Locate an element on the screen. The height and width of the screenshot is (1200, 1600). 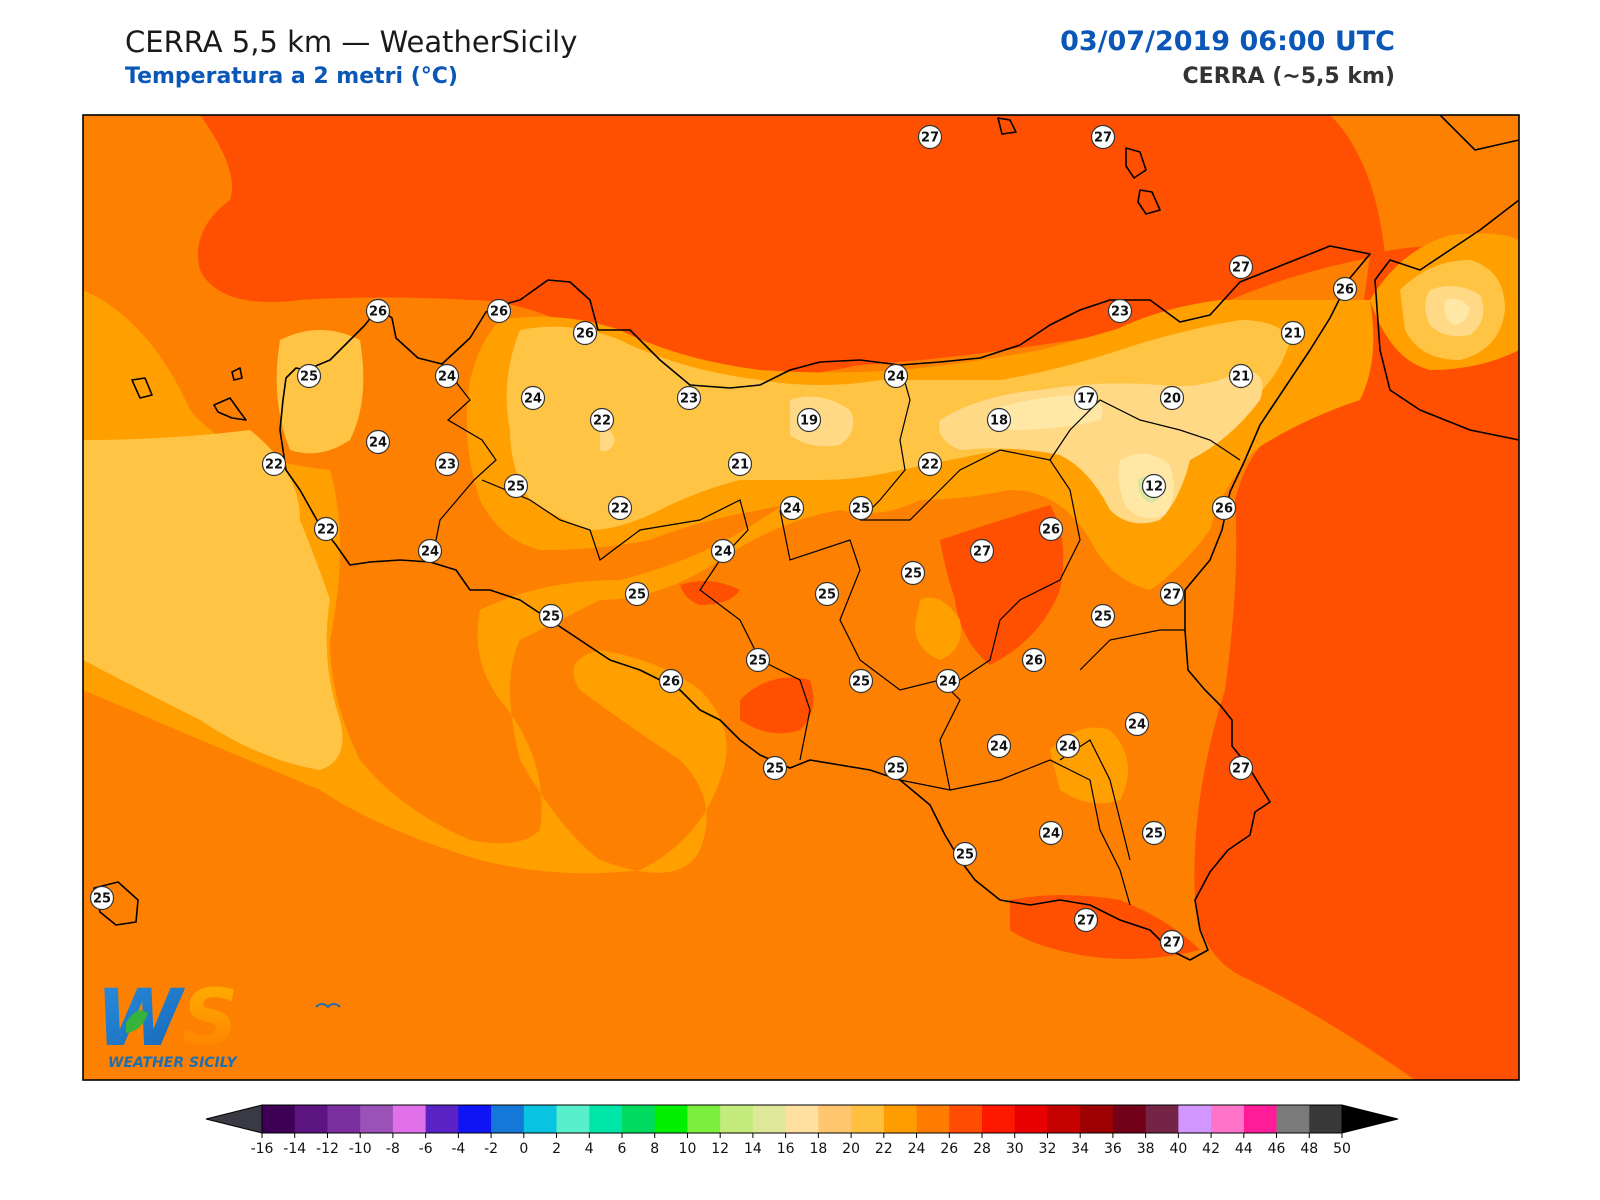
colorbar-tick-label: 22 is located at coordinates (884, 1149).